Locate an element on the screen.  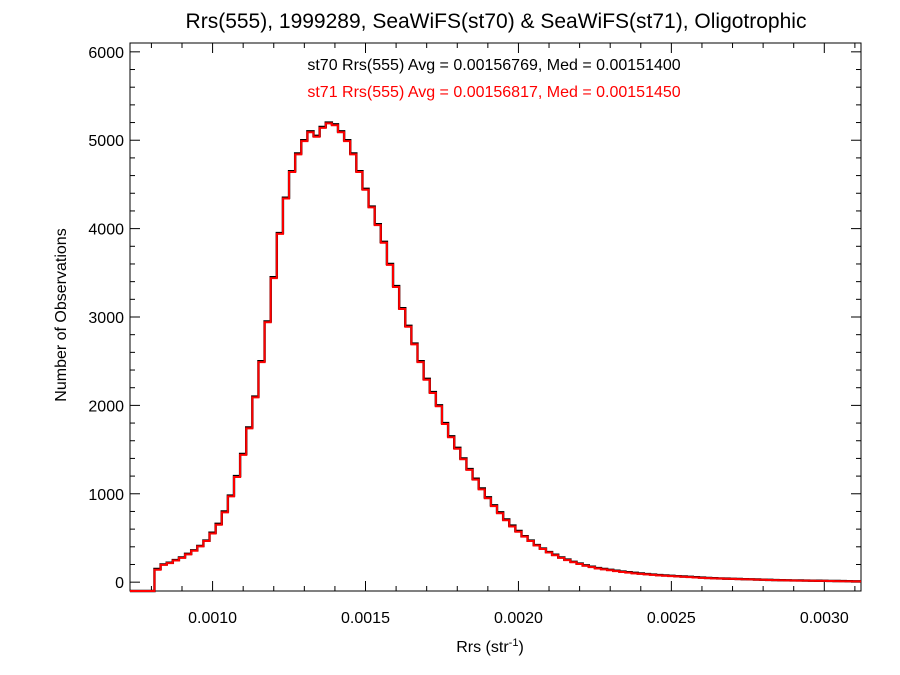
x-tick-label: 0.0030 is located at coordinates (824, 618).